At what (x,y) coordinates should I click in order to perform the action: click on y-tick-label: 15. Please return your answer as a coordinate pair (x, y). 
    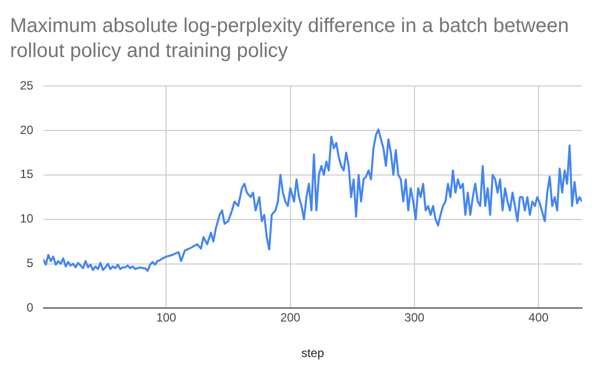
    Looking at the image, I should click on (27, 174).